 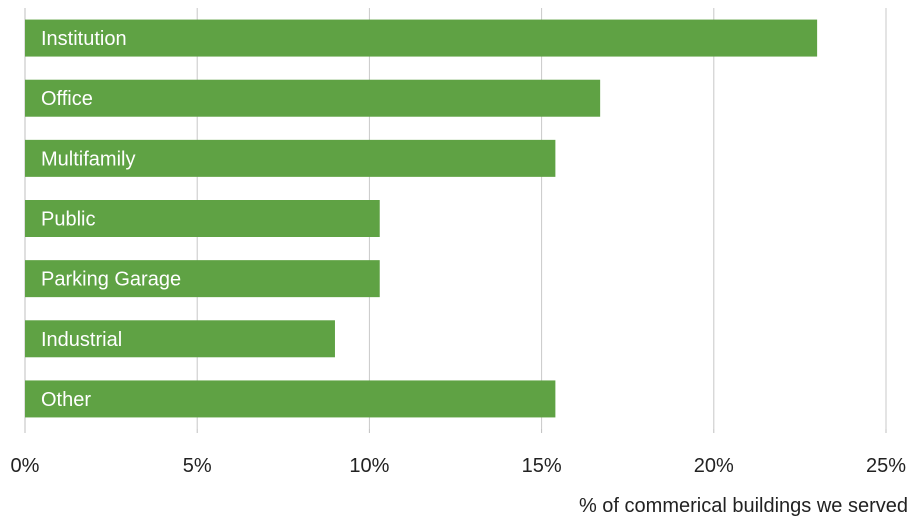 What do you see at coordinates (290, 158) in the screenshot?
I see `bar-multifamily` at bounding box center [290, 158].